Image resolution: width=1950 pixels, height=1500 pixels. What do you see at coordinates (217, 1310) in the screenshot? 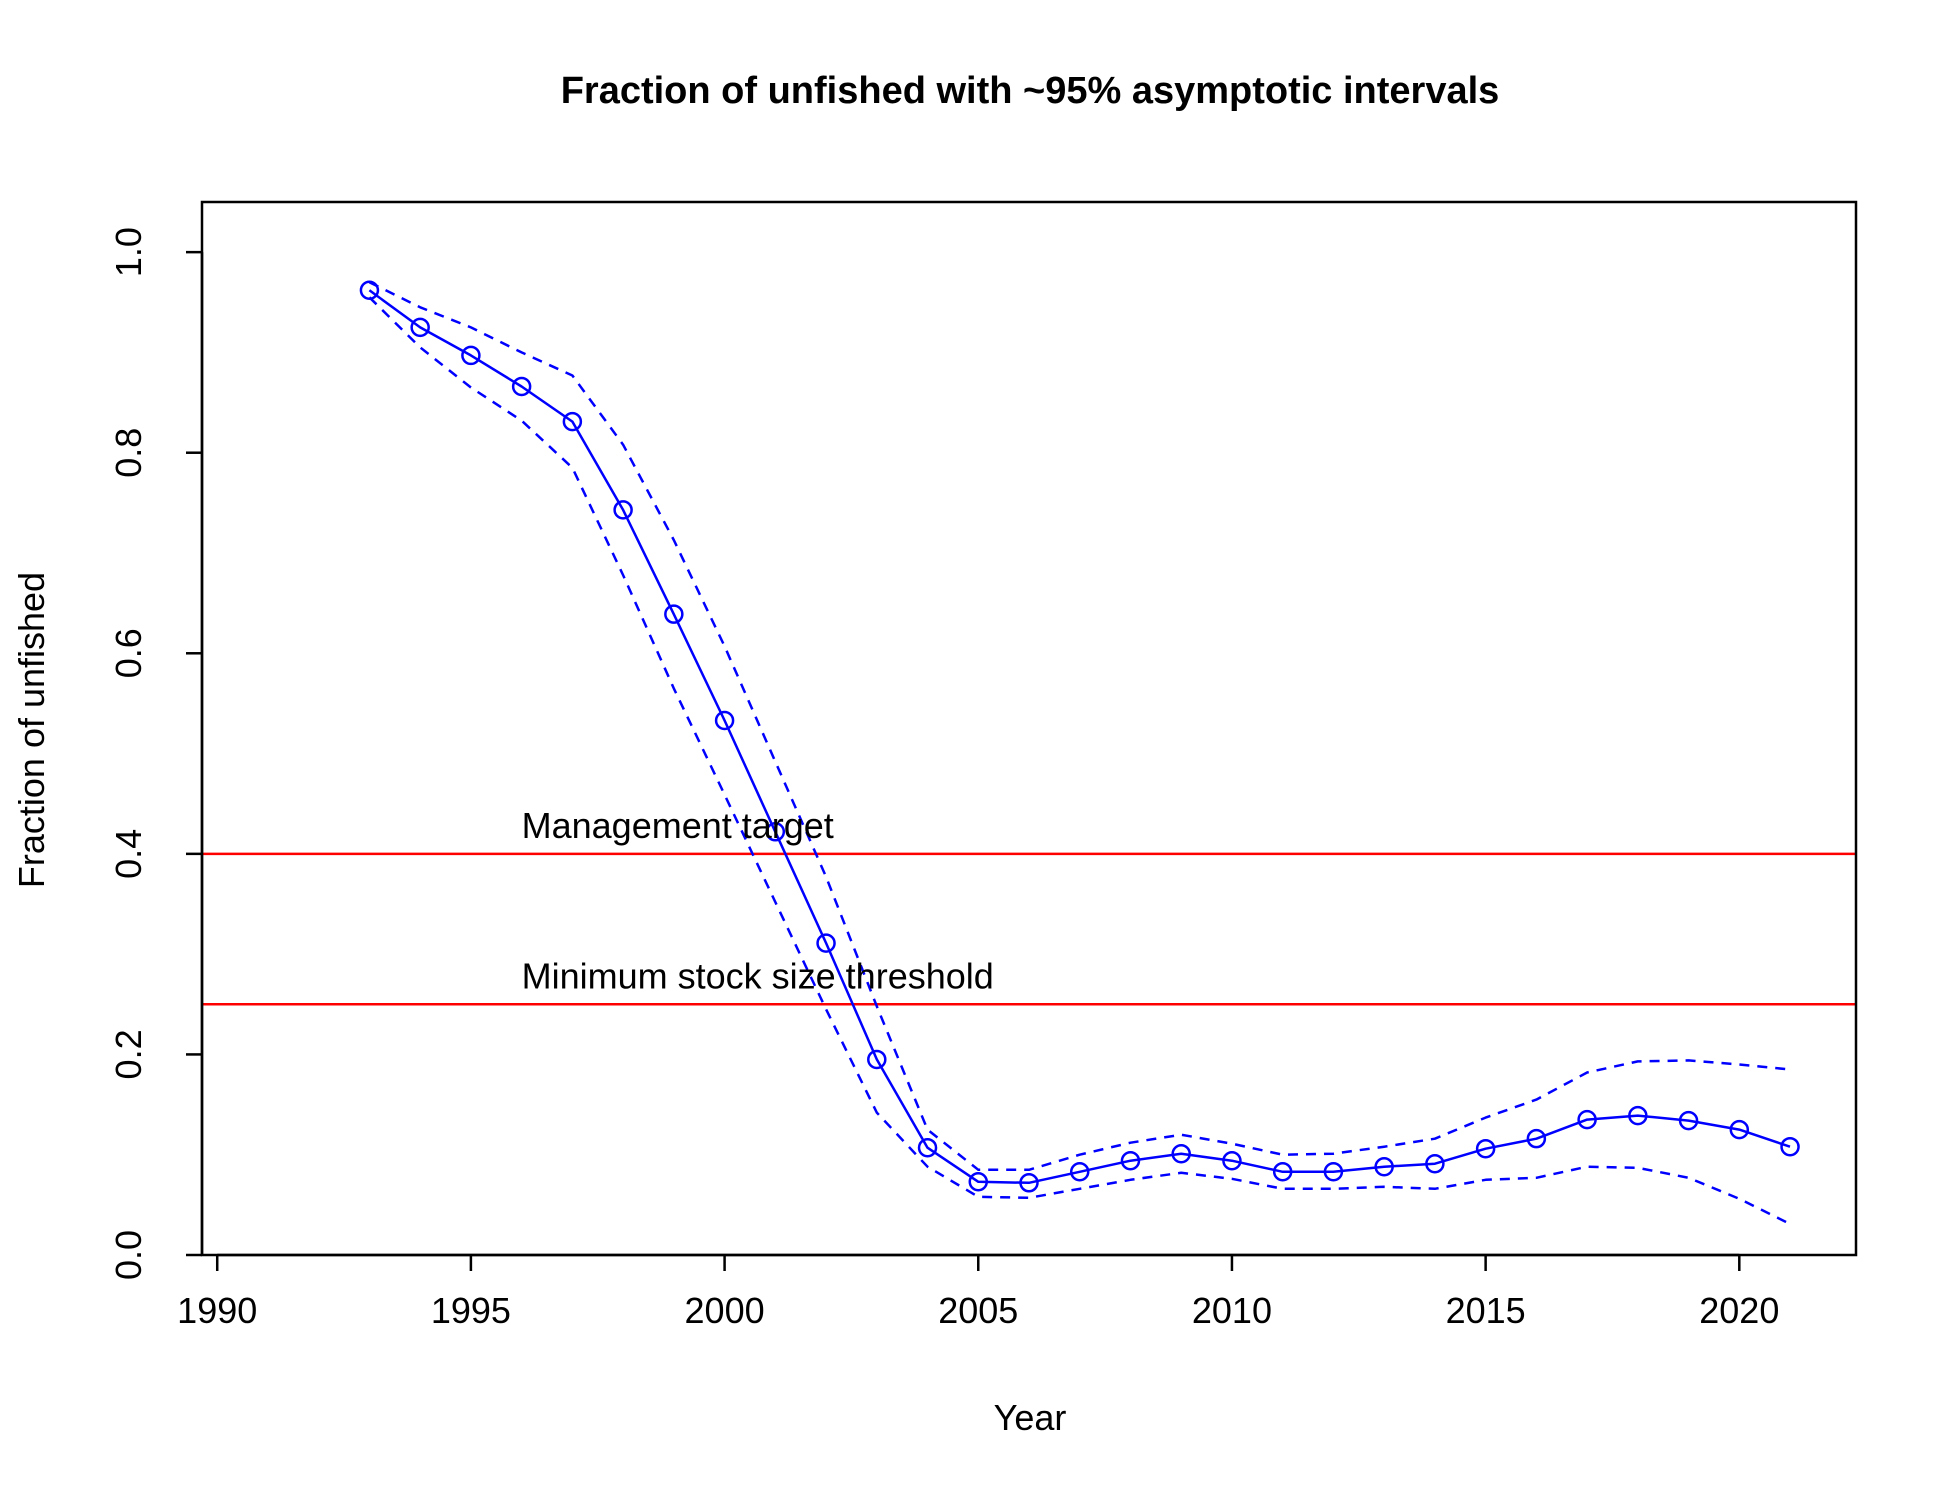
I see `x-tick-label: 1990` at bounding box center [217, 1310].